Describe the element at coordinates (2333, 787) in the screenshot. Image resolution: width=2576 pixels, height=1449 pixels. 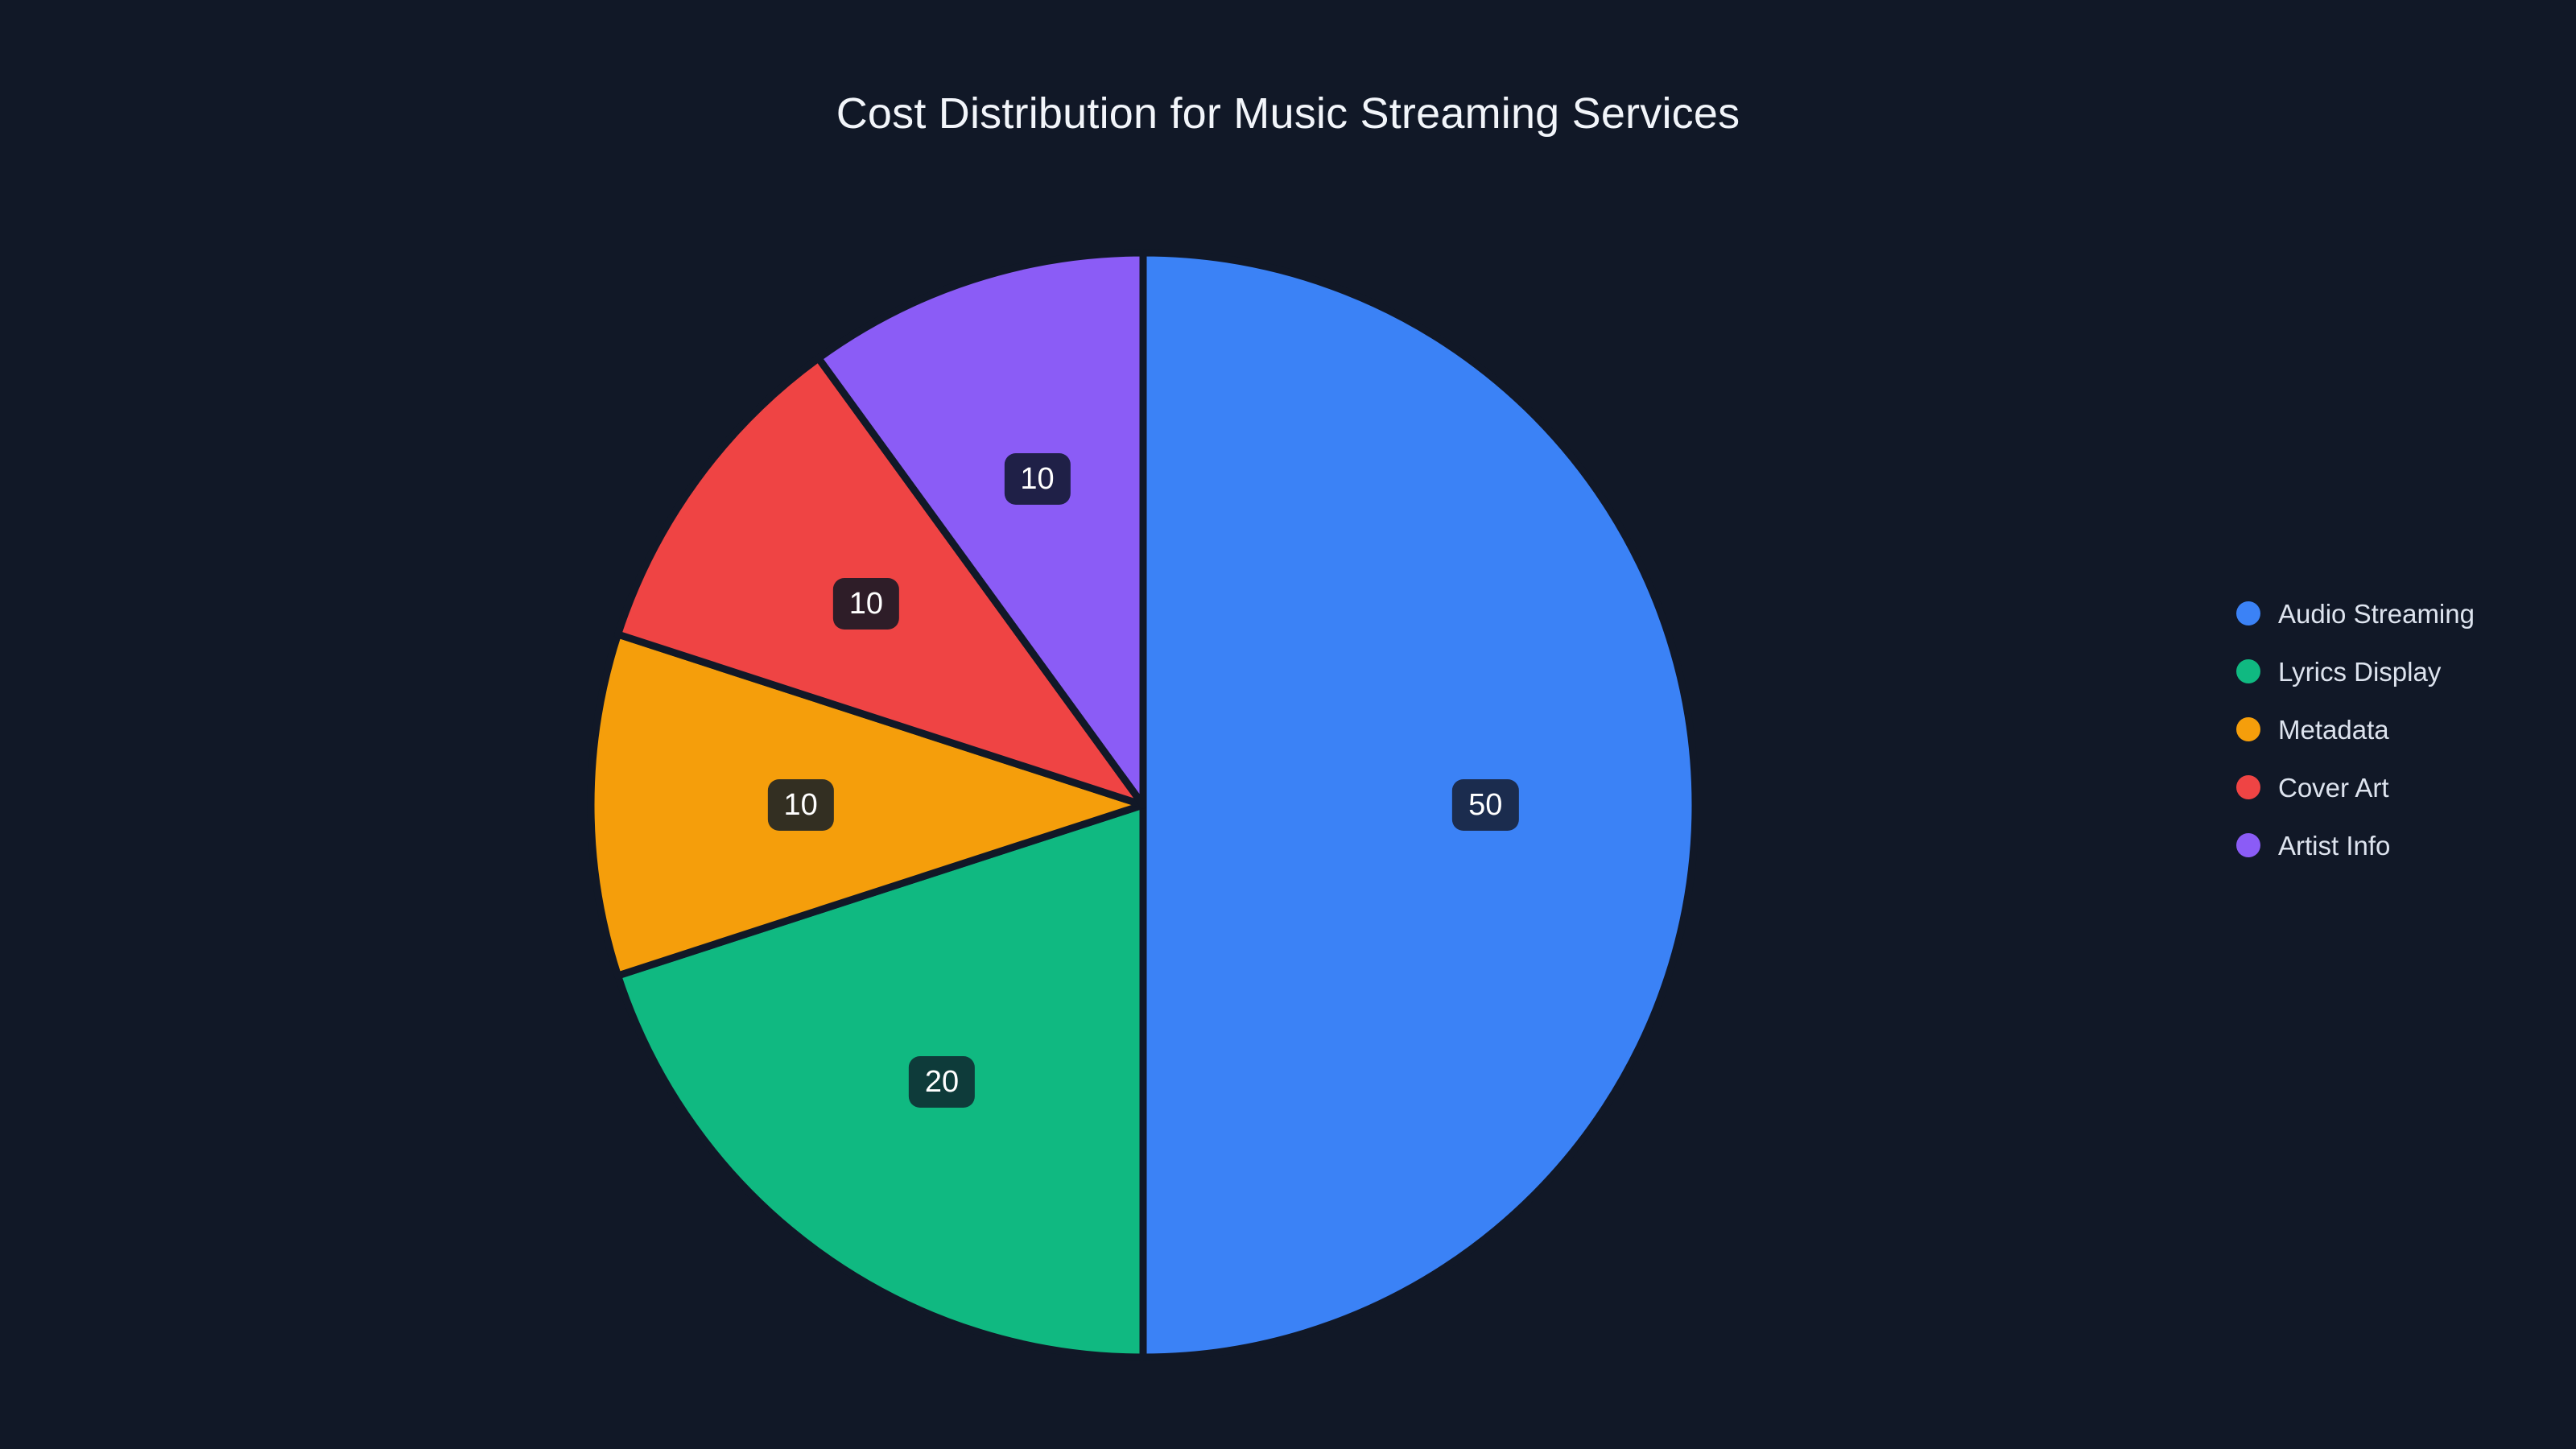
I see `legend-item-label: Cover Art` at that location.